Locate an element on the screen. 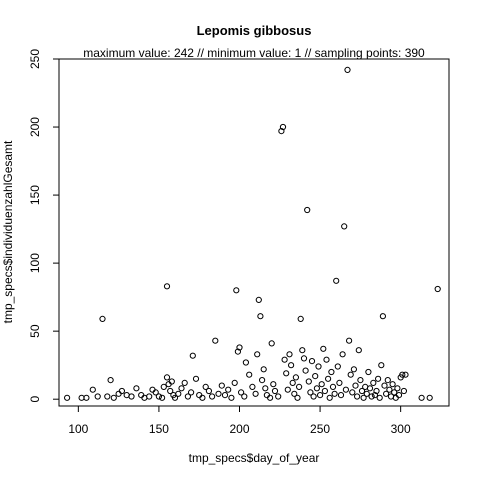  x-tick-label: 250 is located at coordinates (320, 429).